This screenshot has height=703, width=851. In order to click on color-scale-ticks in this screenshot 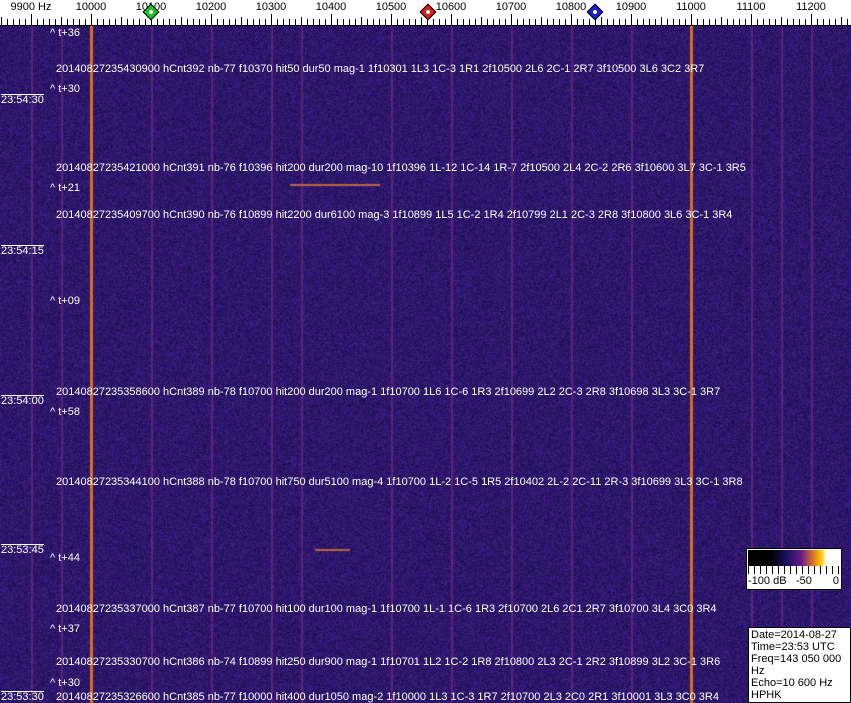, I will do `click(794, 570)`.